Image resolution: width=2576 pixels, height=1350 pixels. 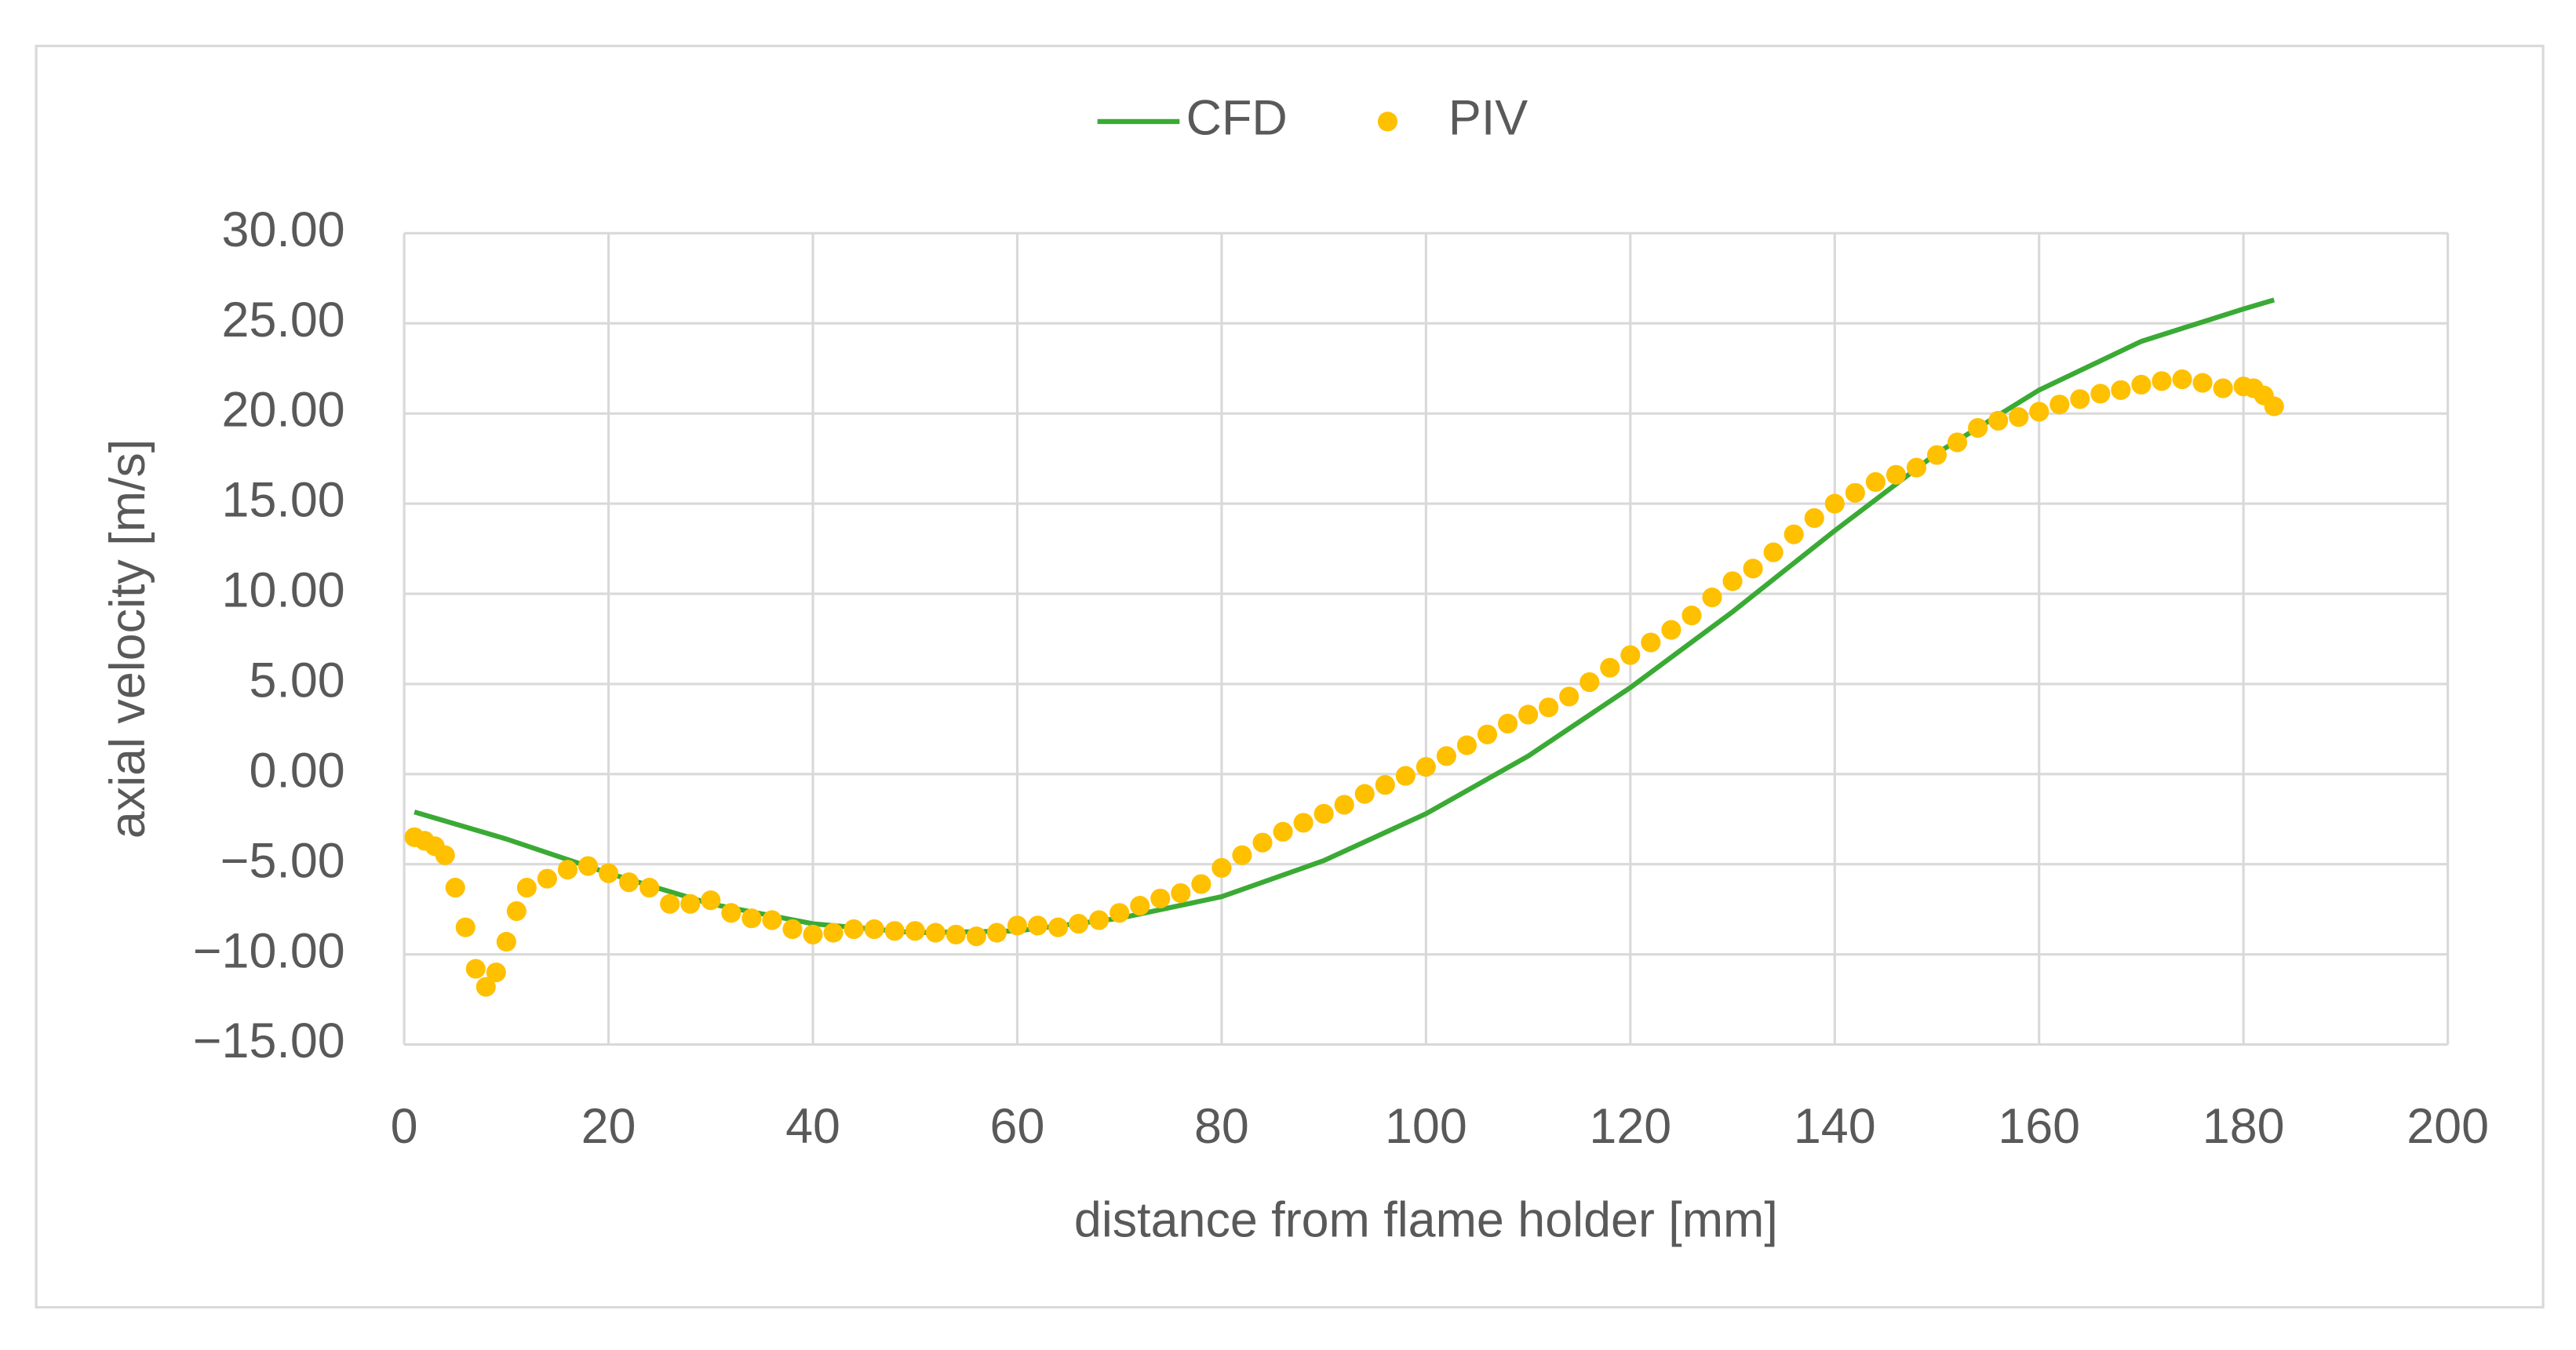 I want to click on y-tick-label: 30.00, so click(x=283, y=229).